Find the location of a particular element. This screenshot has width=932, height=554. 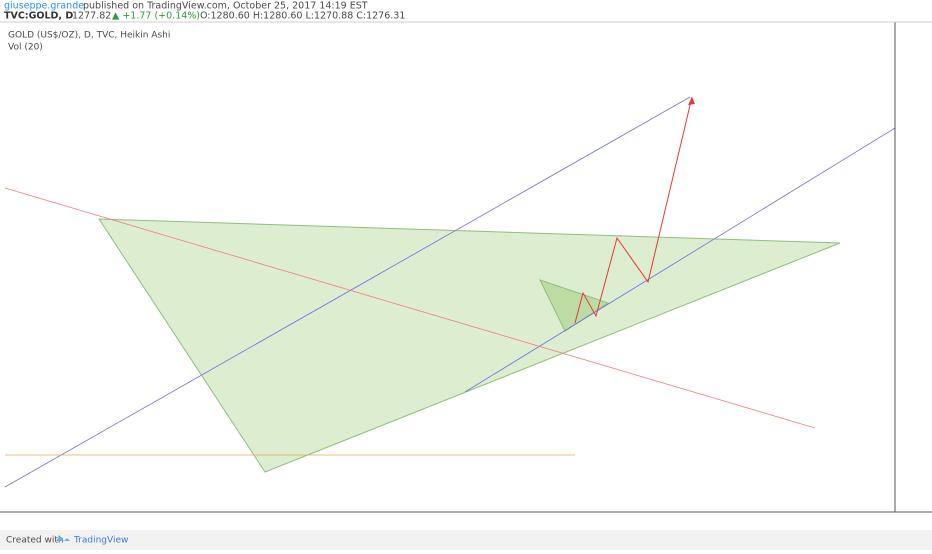

logo is located at coordinates (63, 538).